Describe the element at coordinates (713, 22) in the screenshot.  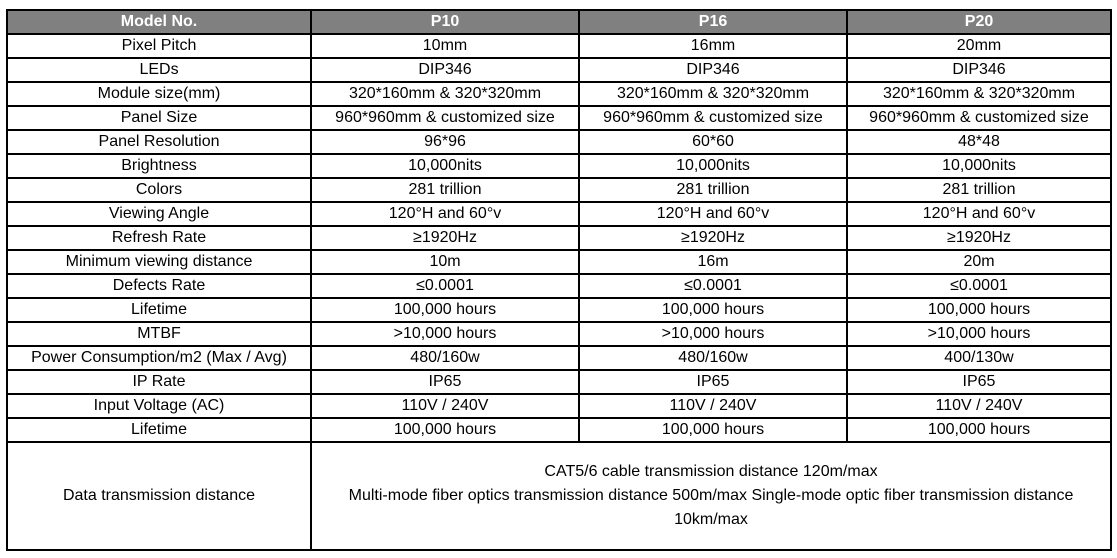
I see `header-p16: P16` at that location.